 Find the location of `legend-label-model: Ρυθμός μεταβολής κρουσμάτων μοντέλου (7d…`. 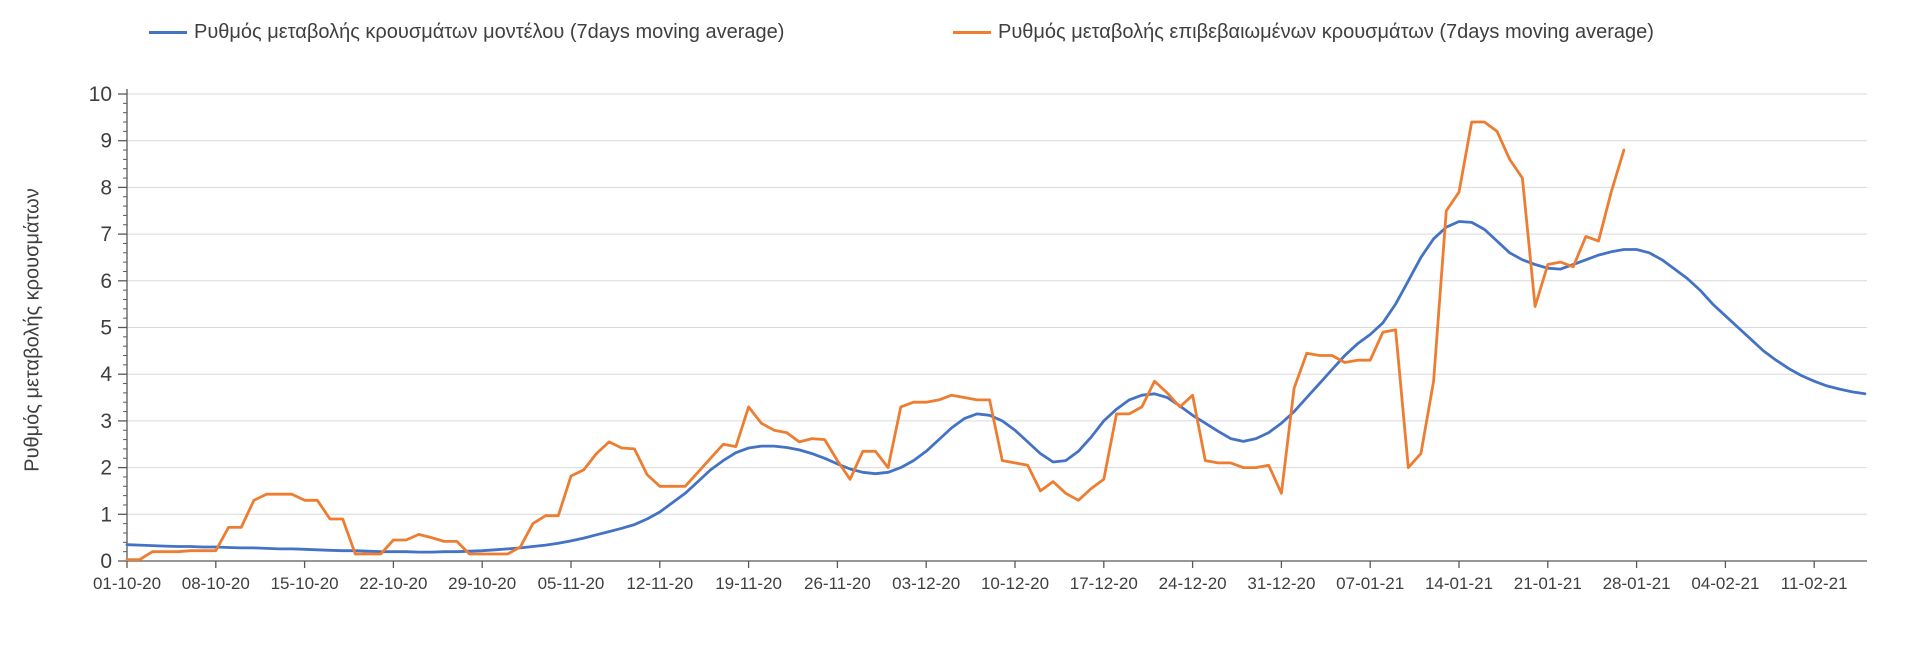

legend-label-model: Ρυθμός μεταβολής κρουσμάτων μοντέλου (7d… is located at coordinates (489, 32).